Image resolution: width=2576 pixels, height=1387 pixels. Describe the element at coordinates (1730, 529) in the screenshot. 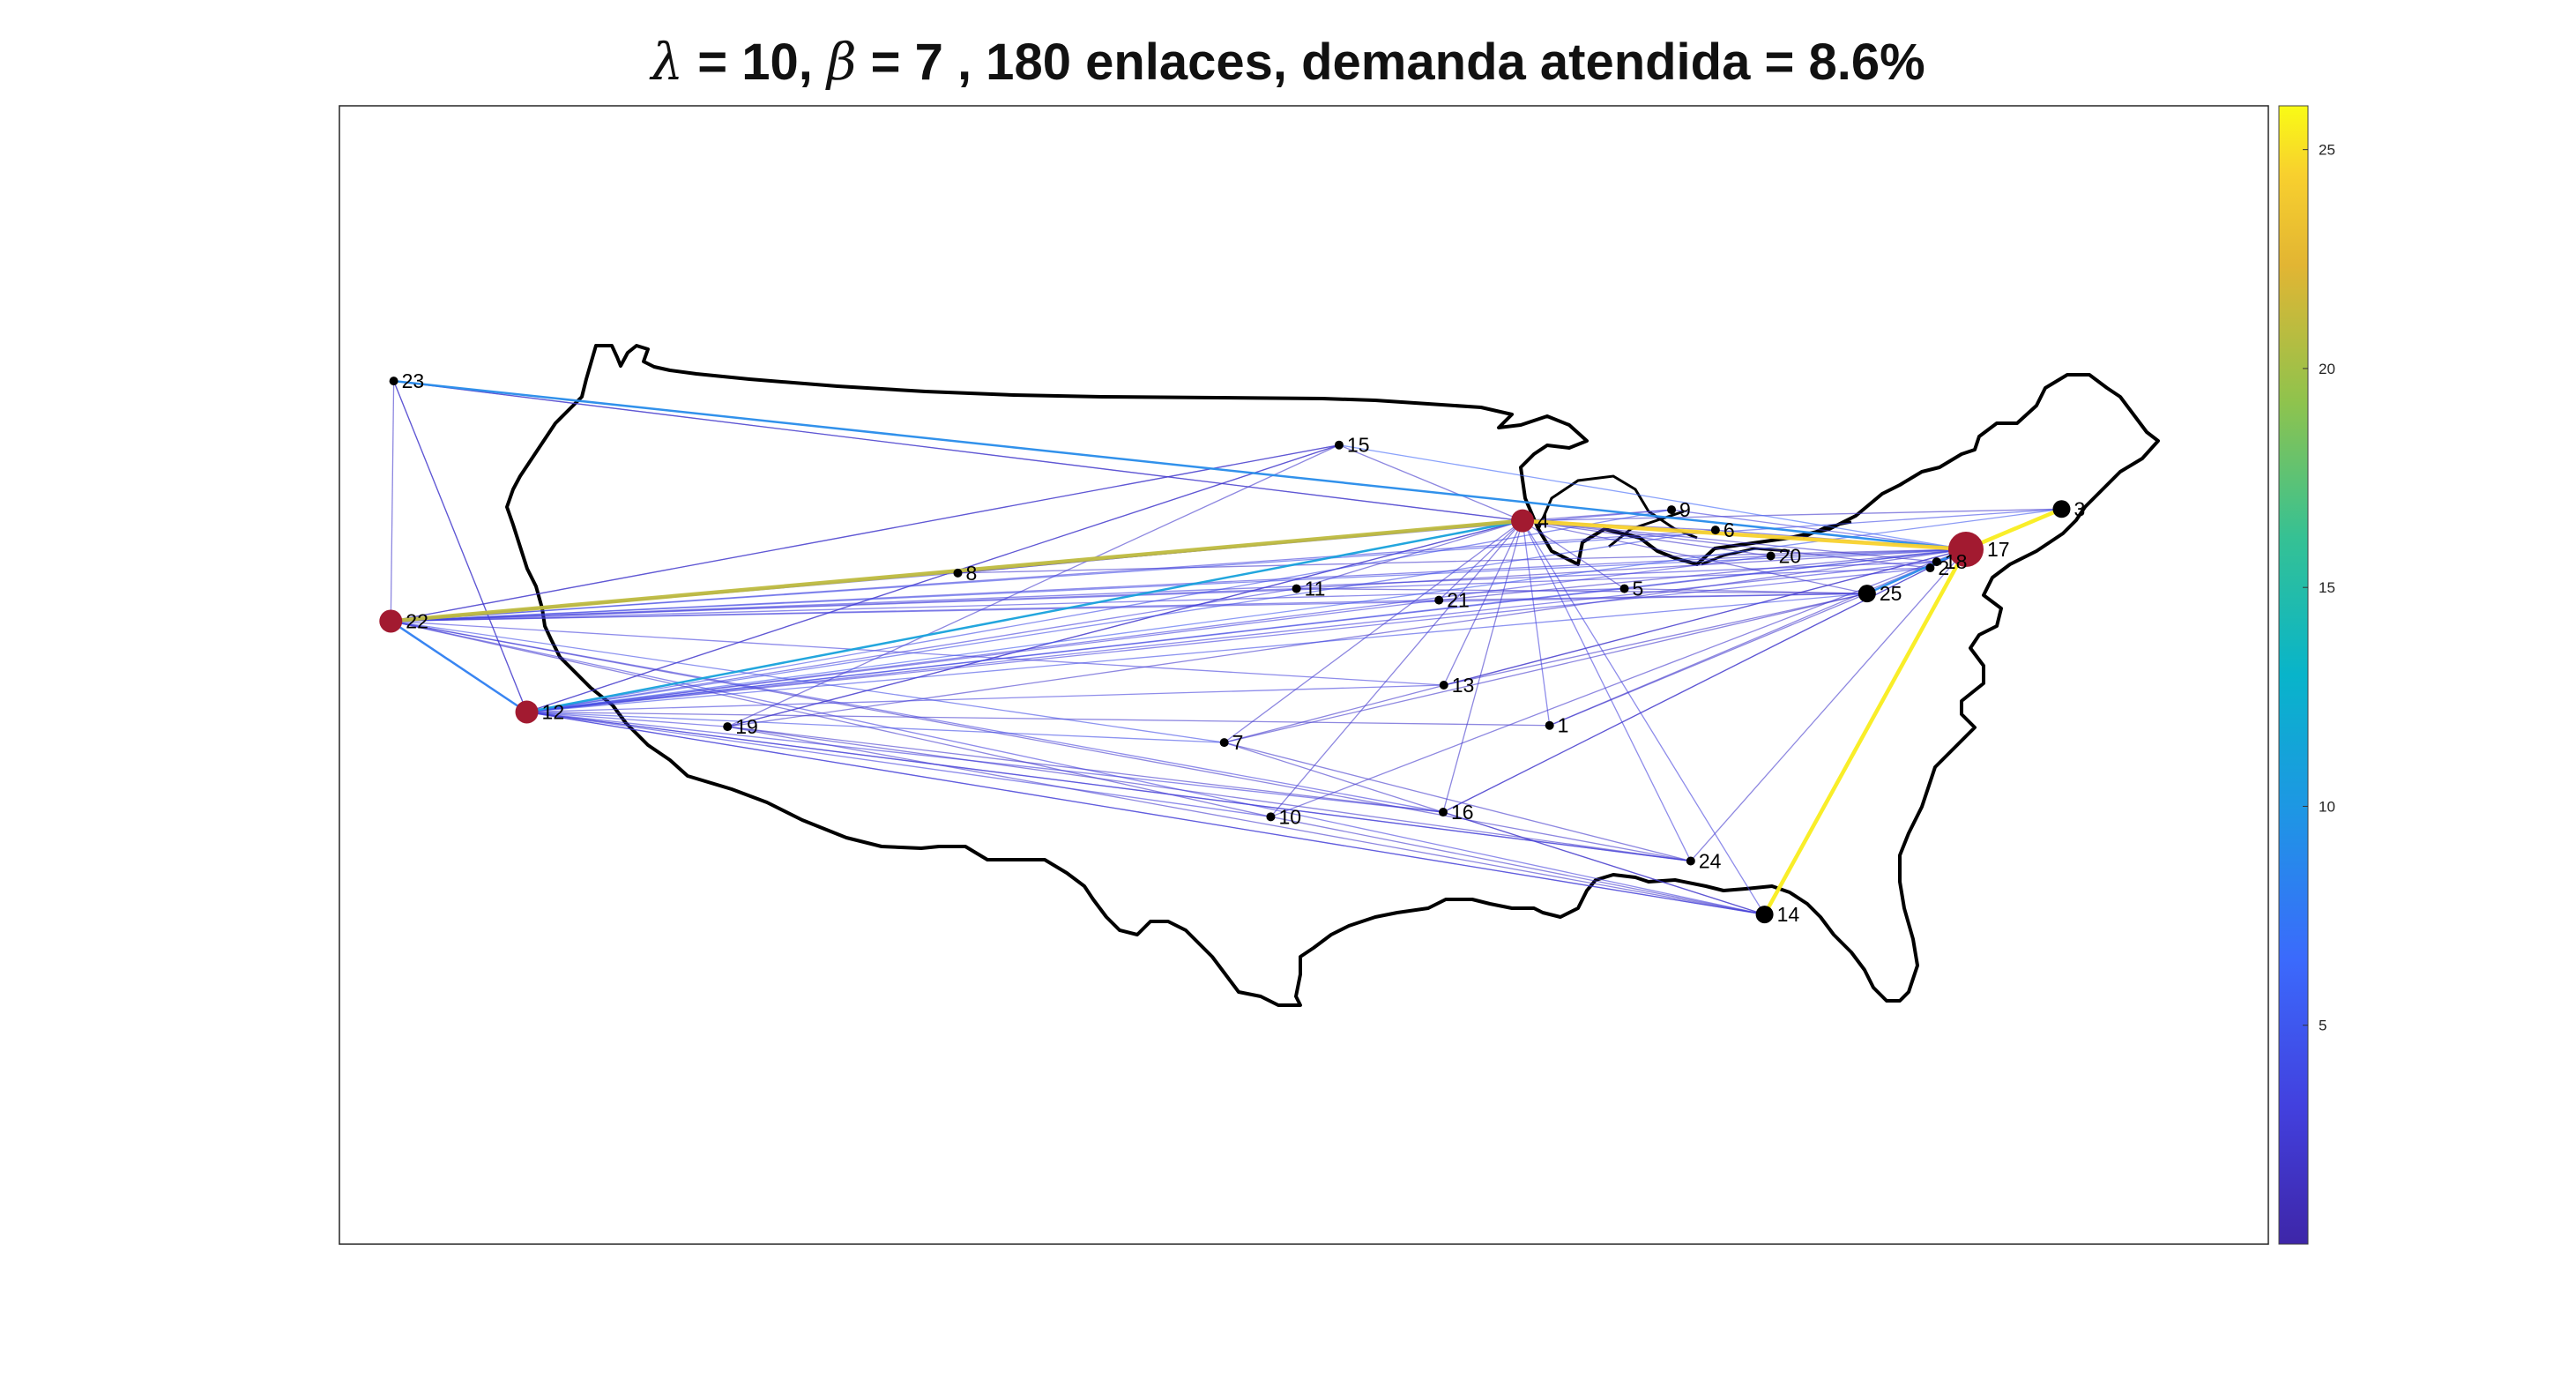

I see `node-6-label: 6` at that location.